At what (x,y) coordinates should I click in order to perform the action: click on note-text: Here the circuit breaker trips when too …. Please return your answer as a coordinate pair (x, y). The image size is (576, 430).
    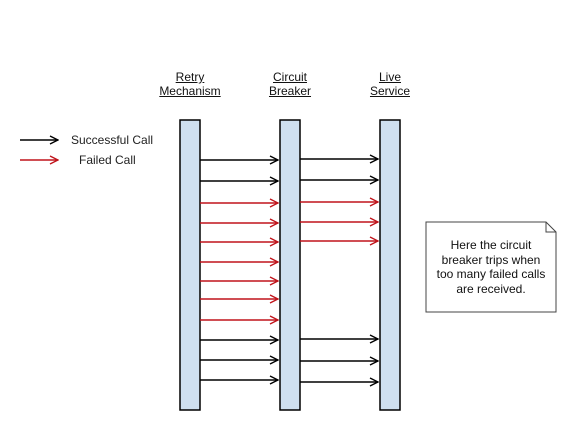
    Looking at the image, I should click on (491, 267).